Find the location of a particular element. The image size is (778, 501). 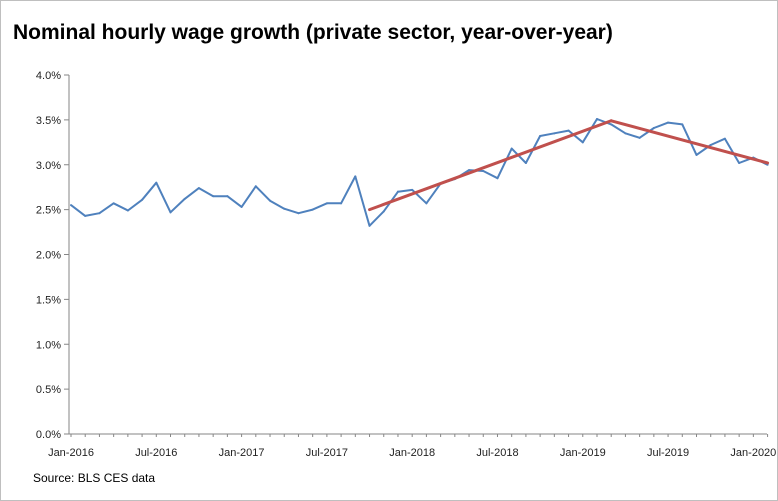

x-tick-label: Jan-2020 is located at coordinates (753, 453).